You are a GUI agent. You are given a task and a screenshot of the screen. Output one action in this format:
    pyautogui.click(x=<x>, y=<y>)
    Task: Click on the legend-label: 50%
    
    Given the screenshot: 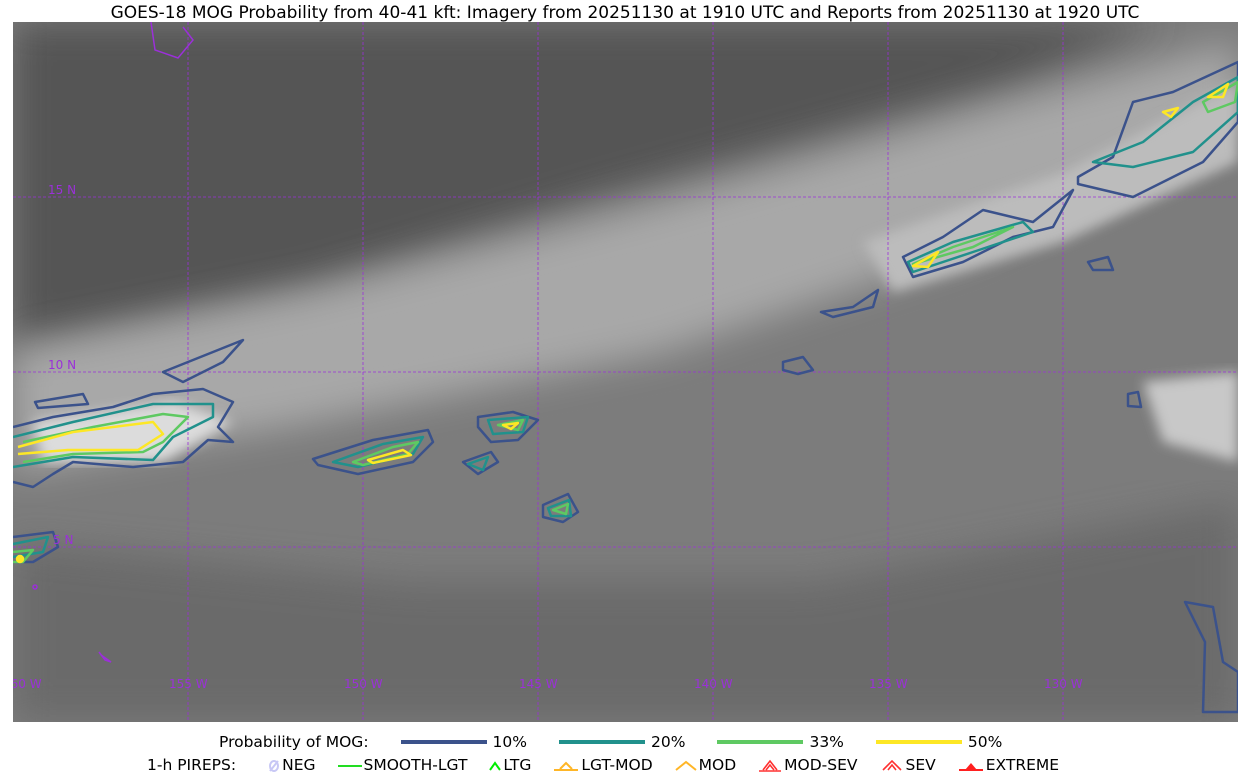 What is the action you would take?
    pyautogui.click(x=985, y=742)
    